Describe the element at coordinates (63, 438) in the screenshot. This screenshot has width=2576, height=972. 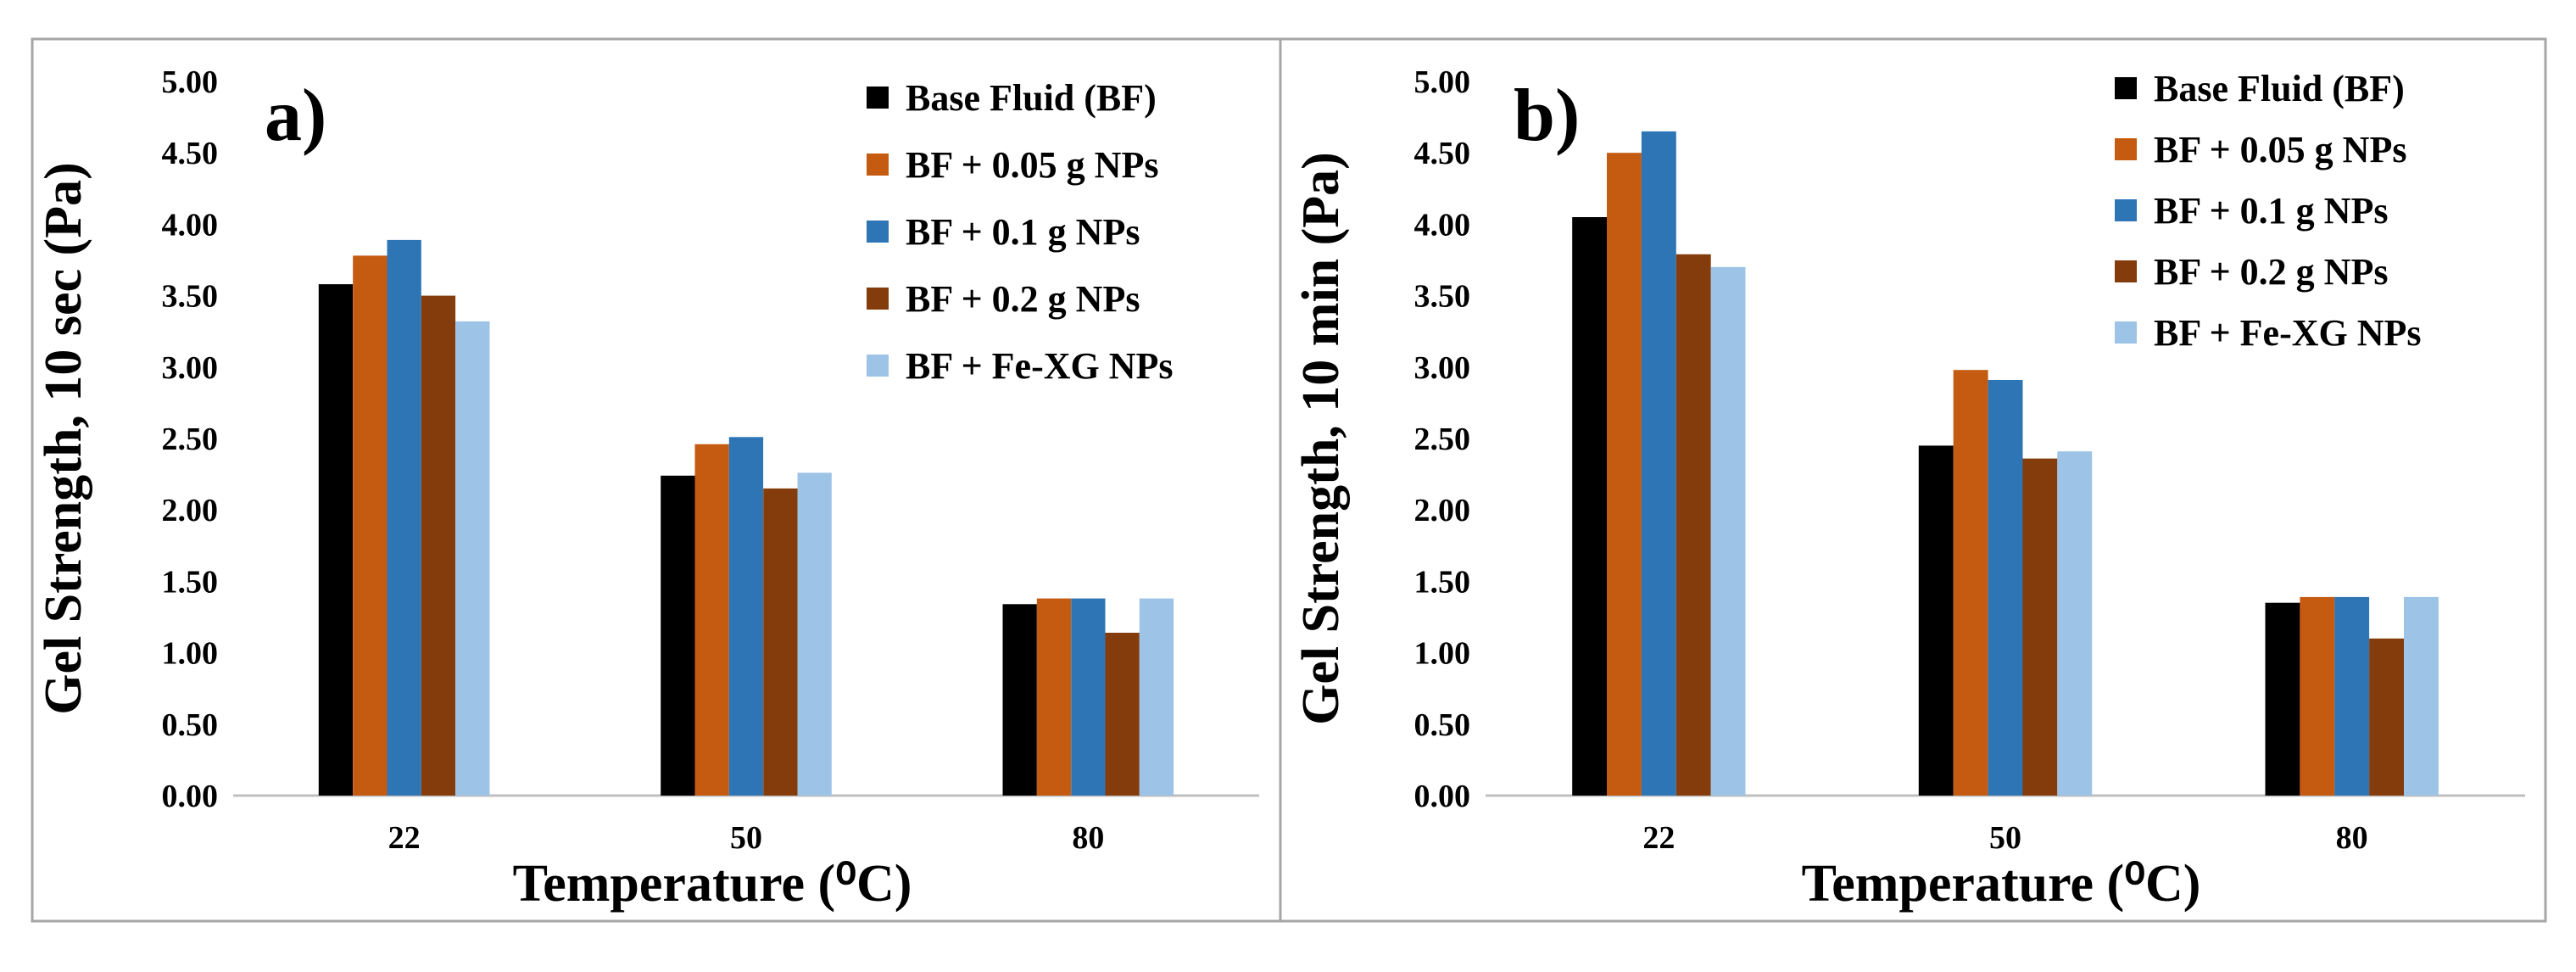
I see `y-axis-title: Gel Strength, 10 sec (Pa)` at that location.